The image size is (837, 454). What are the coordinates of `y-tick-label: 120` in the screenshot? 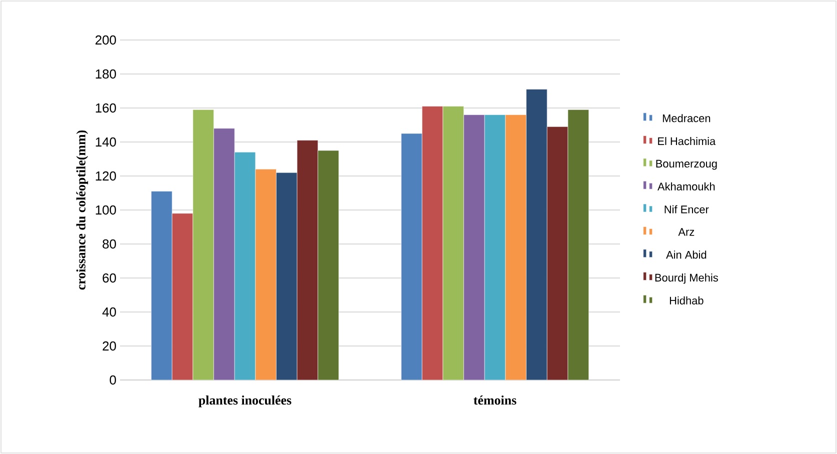 It's located at (106, 176).